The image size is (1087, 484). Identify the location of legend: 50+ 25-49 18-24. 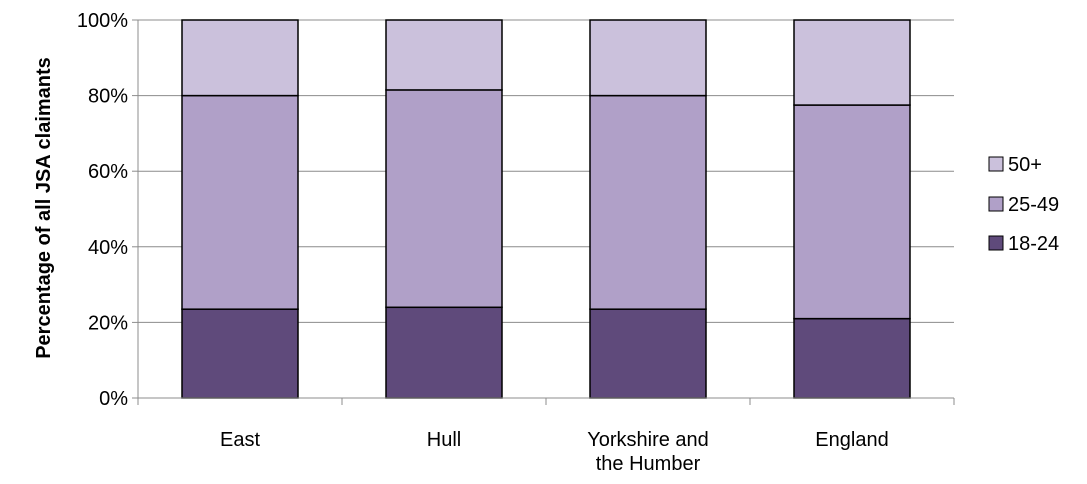
(1023, 204).